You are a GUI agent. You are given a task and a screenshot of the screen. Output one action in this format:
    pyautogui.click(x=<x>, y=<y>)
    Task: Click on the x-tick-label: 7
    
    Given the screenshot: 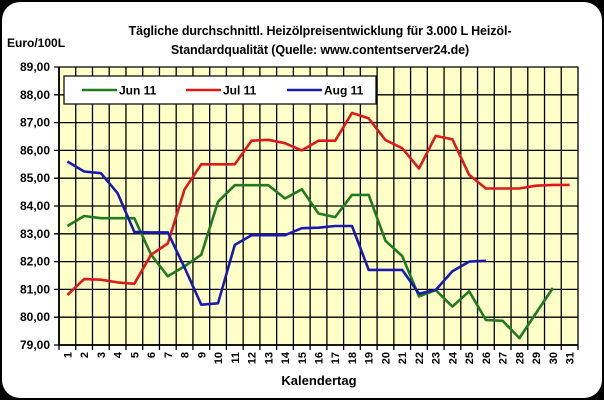 What is the action you would take?
    pyautogui.click(x=169, y=355)
    